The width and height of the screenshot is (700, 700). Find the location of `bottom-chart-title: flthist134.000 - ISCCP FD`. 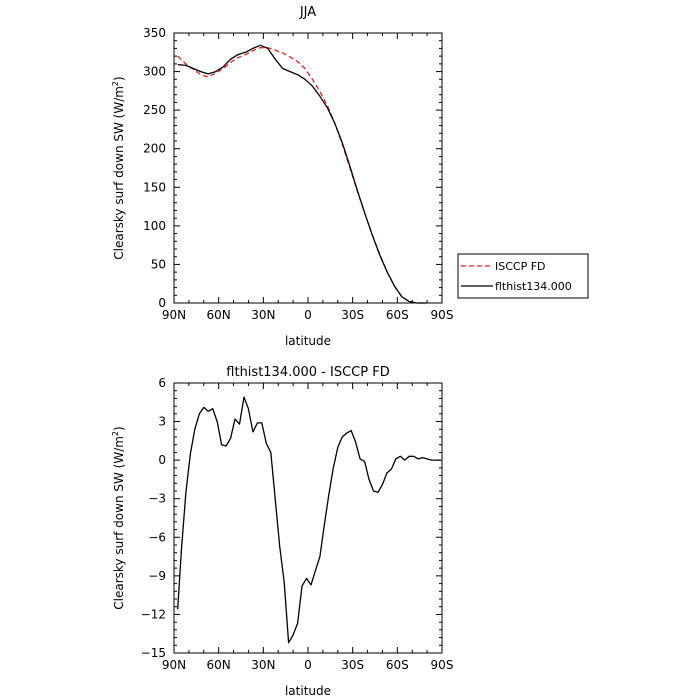

bottom-chart-title: flthist134.000 - ISCCP FD is located at coordinates (307, 372).